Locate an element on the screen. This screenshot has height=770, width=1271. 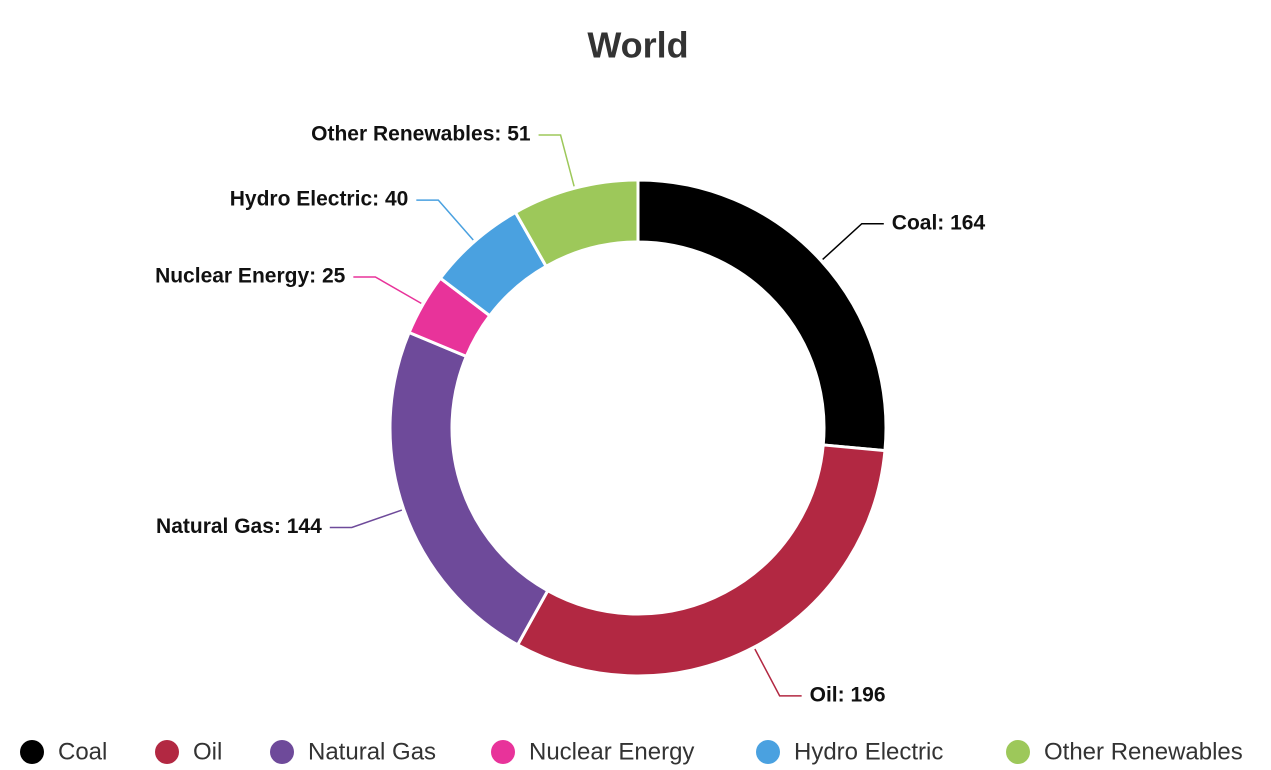
chart-title: World is located at coordinates (637, 45).